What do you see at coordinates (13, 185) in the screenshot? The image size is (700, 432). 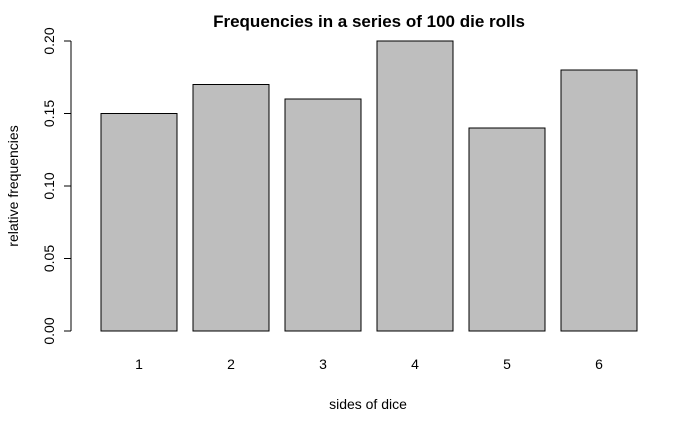 I see `y-axis-label: relative frequencies` at bounding box center [13, 185].